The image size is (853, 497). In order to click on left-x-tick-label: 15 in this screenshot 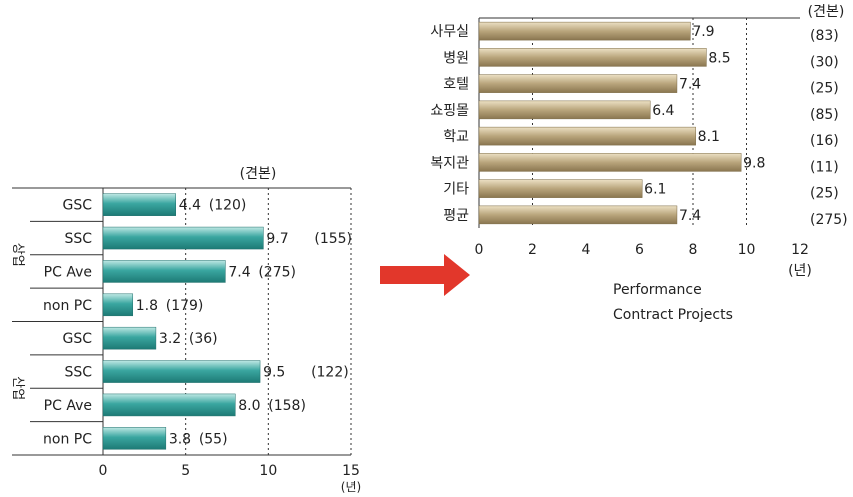, I will do `click(351, 471)`.